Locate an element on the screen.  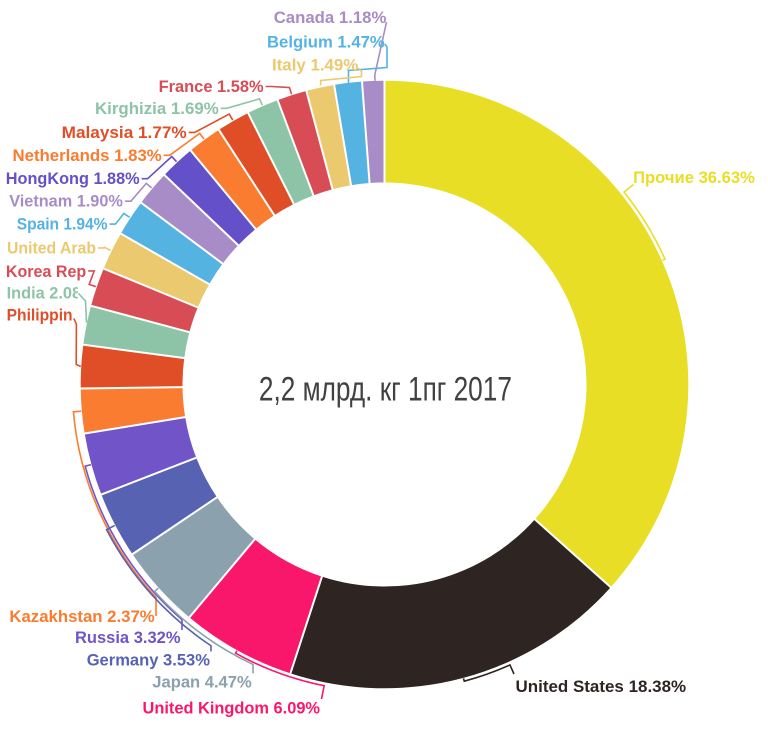
svg-text: India 2.08 is located at coordinates (44, 293).